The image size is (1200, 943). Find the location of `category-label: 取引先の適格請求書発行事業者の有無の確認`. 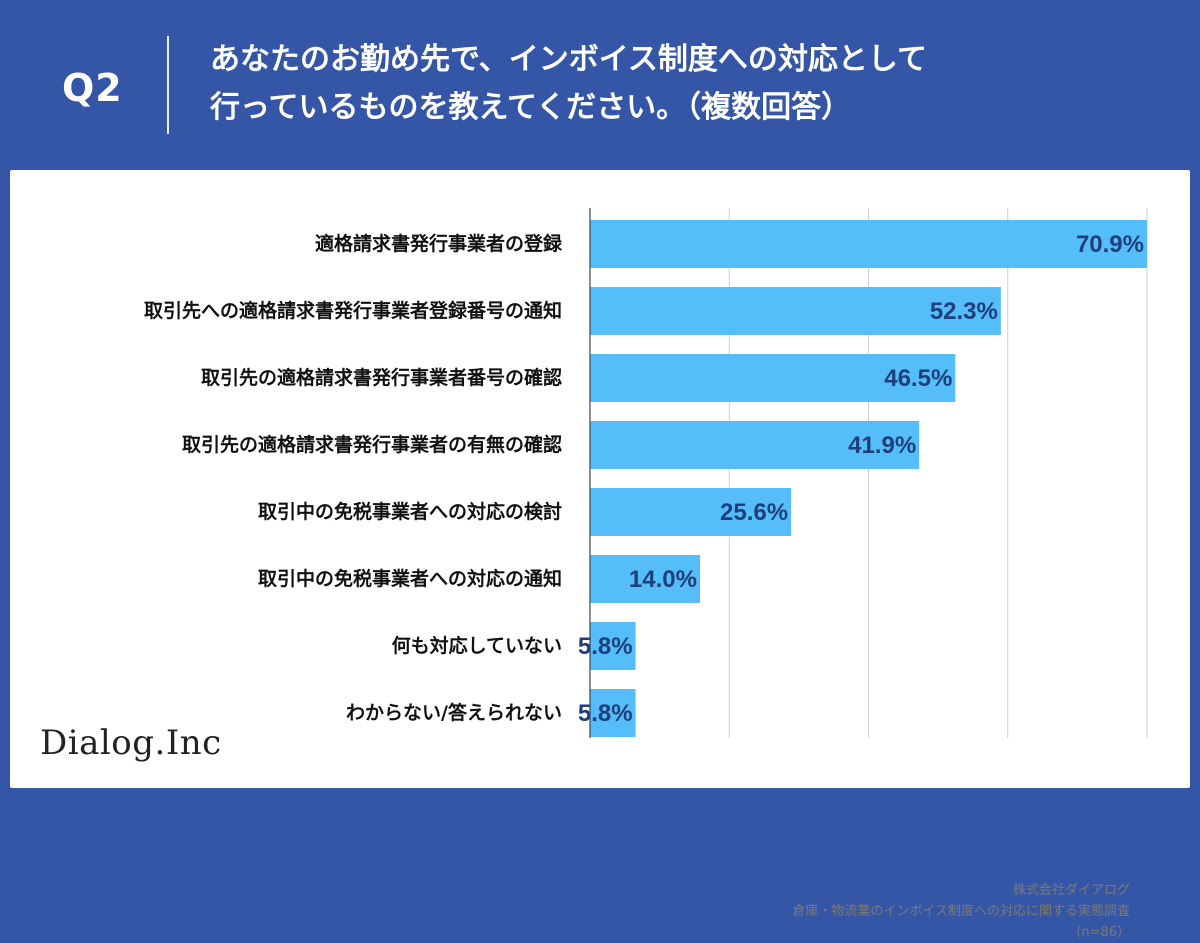

category-label: 取引先の適格請求書発行事業者の有無の確認 is located at coordinates (371, 445).